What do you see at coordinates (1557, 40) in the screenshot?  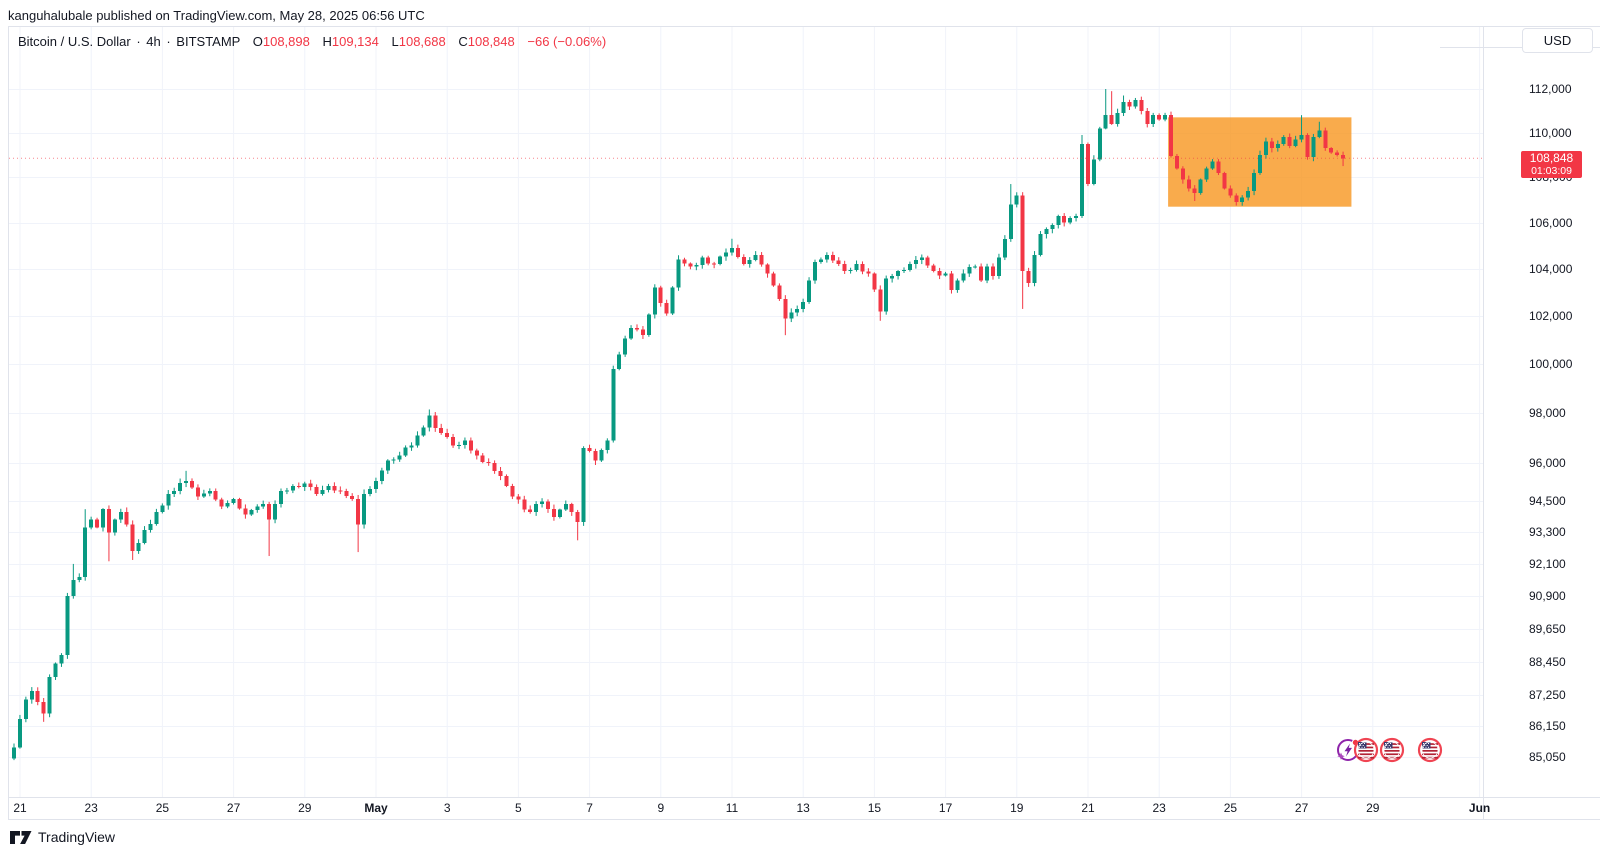 I see `currency-usd-button: USD` at bounding box center [1557, 40].